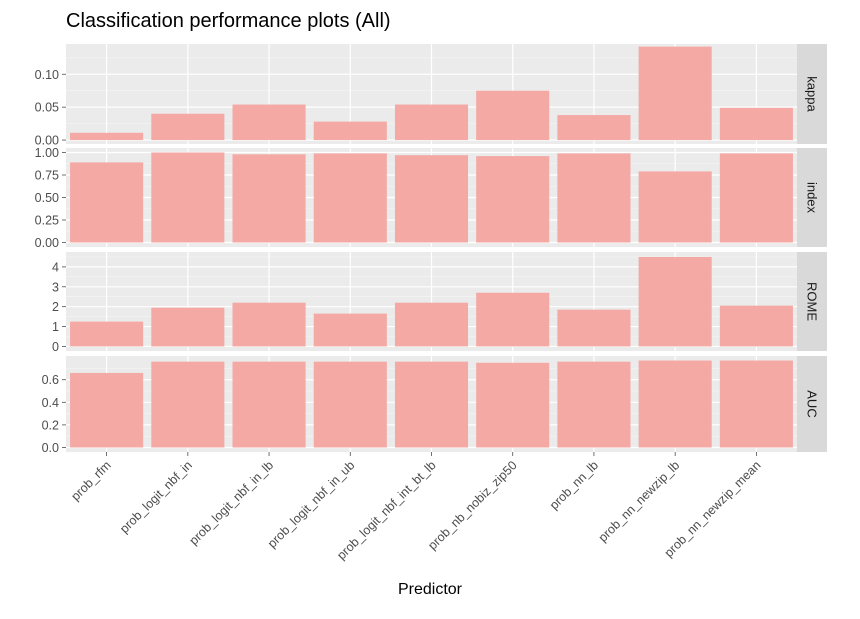  Describe the element at coordinates (47, 198) in the screenshot. I see `y-tick-label: 0.50` at that location.